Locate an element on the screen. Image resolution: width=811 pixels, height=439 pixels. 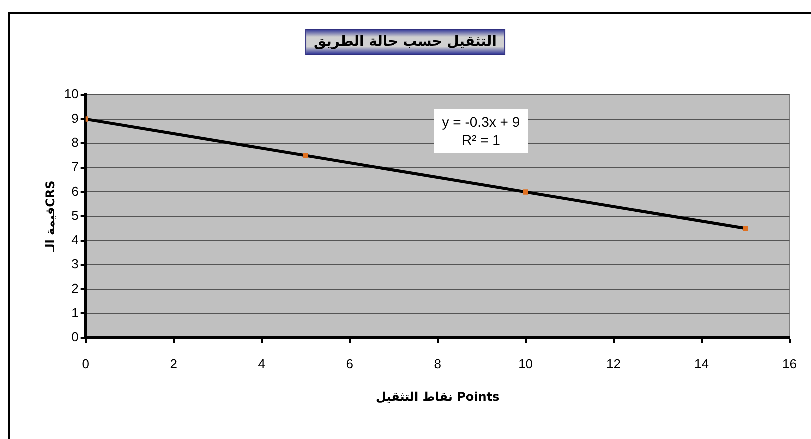
y-tick-label: 6 is located at coordinates (75, 191).